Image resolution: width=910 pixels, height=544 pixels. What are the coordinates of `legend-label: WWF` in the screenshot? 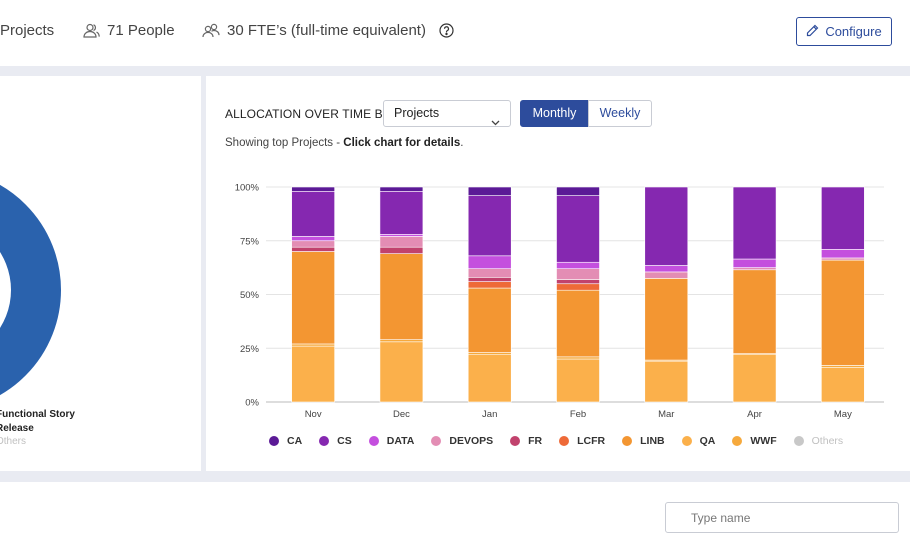 It's located at (763, 441).